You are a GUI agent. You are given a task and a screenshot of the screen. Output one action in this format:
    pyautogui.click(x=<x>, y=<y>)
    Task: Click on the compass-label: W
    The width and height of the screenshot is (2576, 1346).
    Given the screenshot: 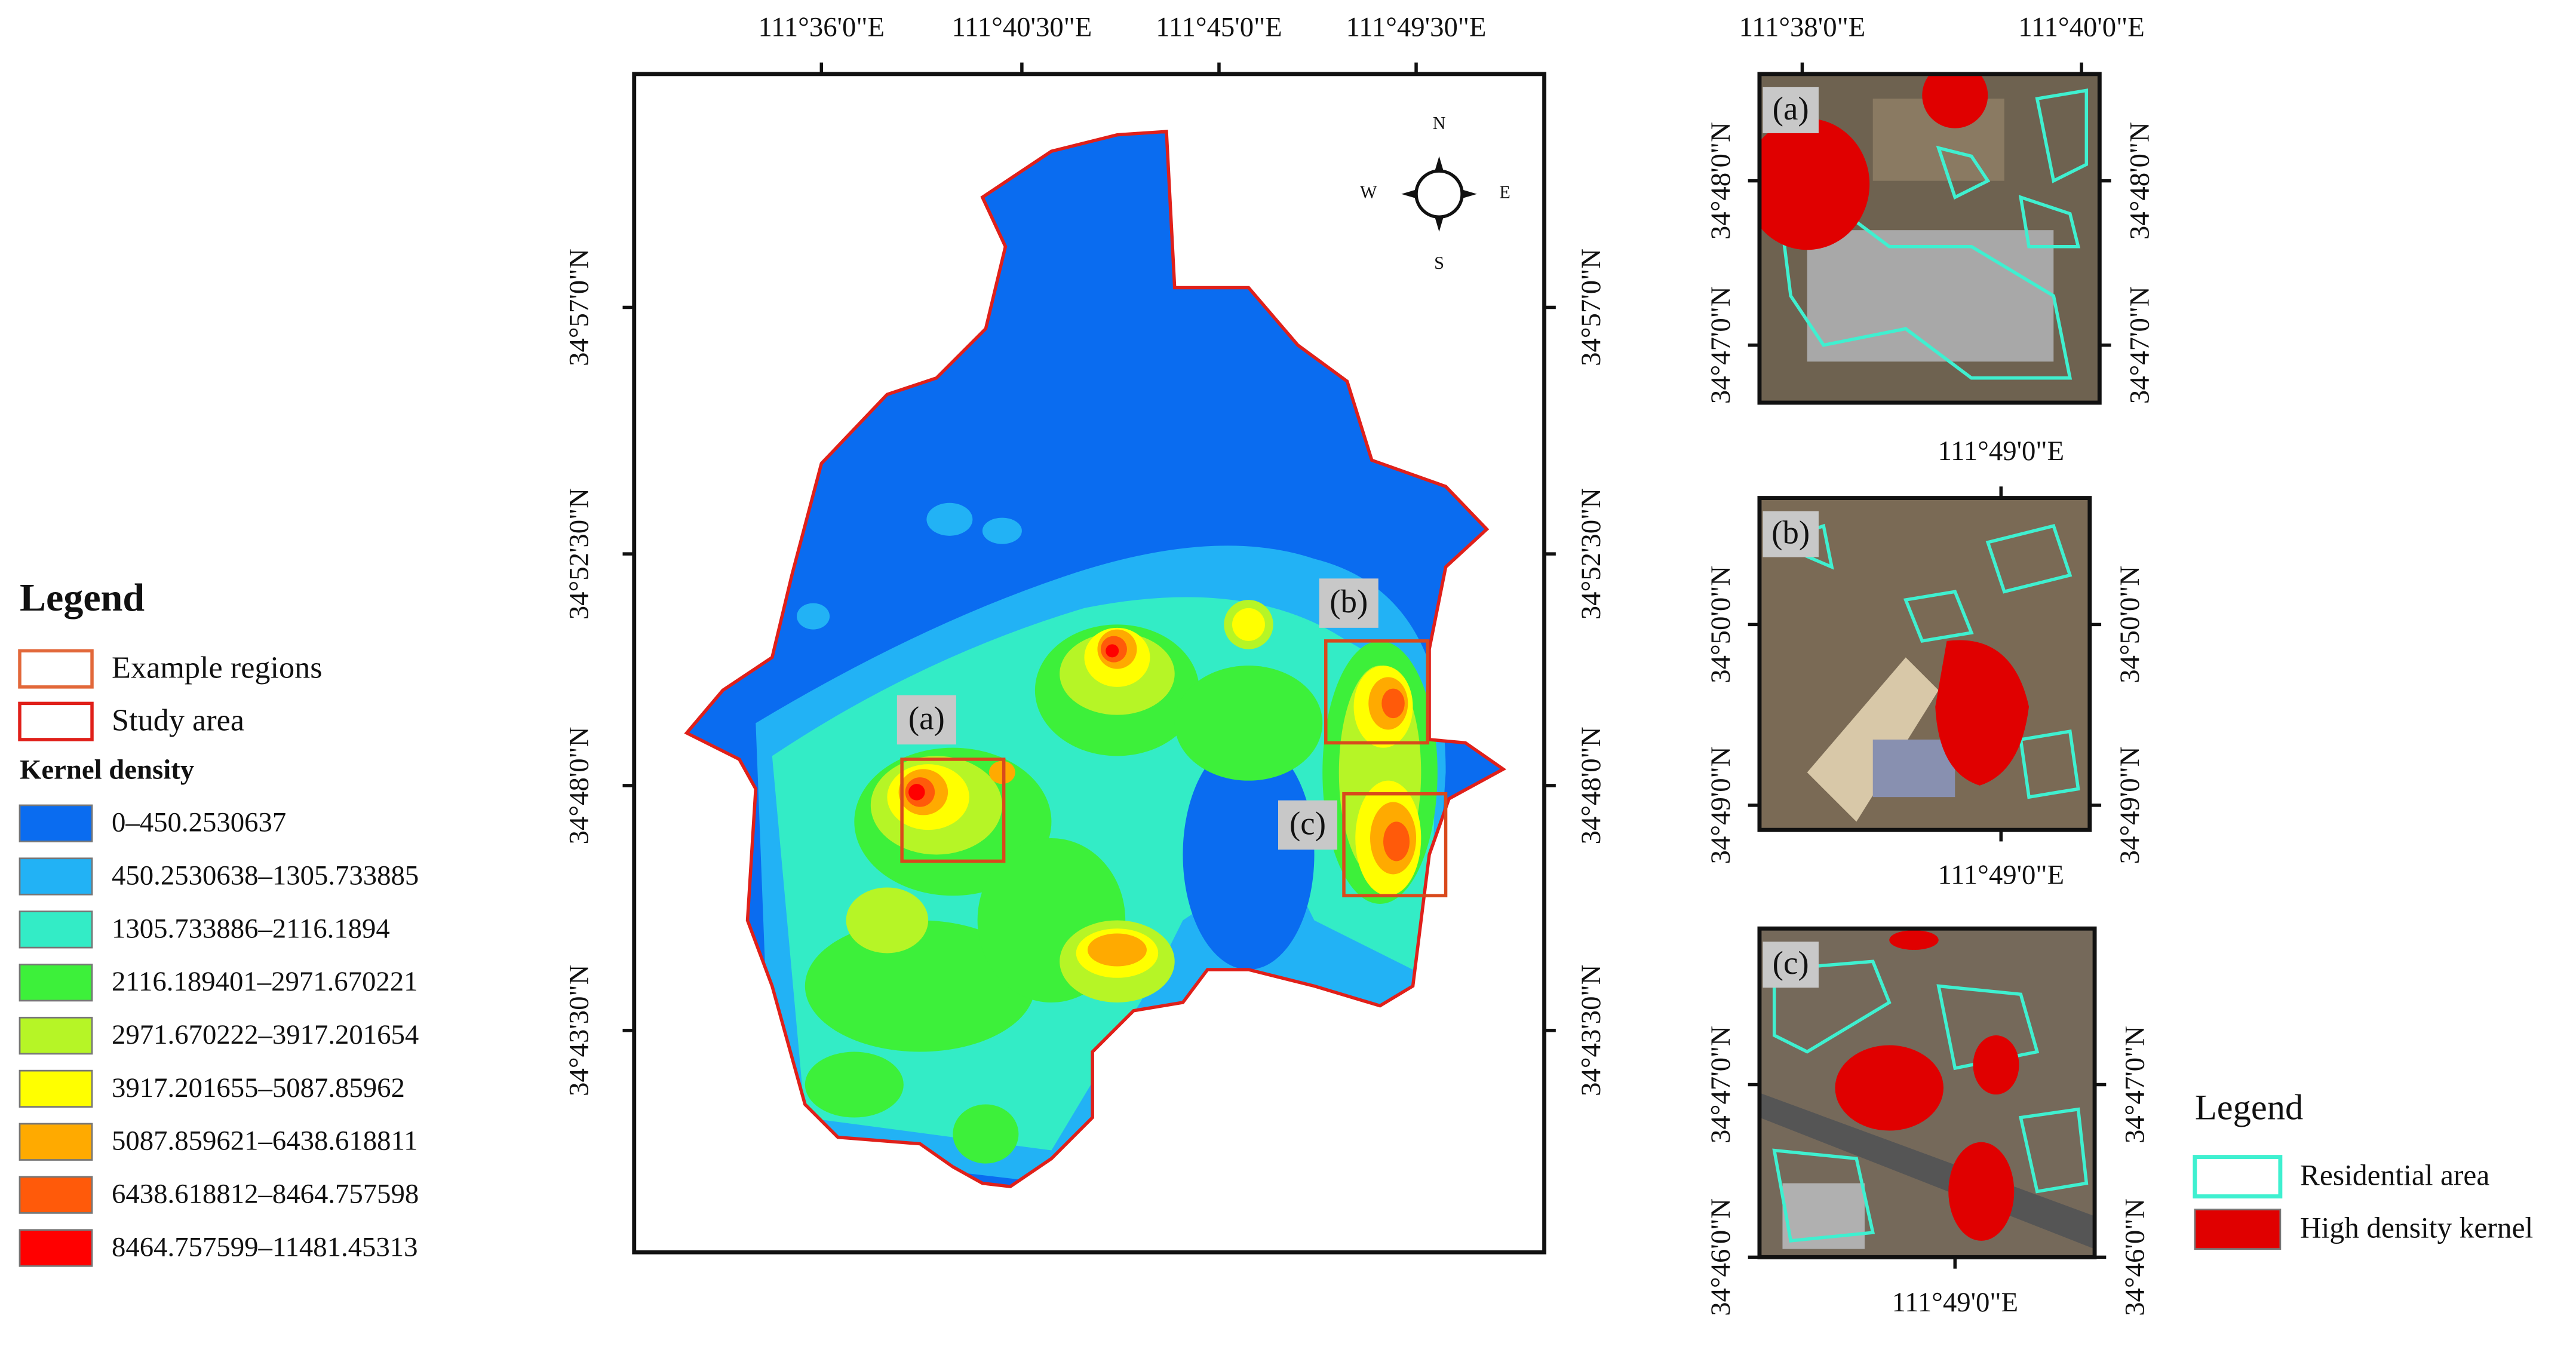 What is the action you would take?
    pyautogui.click(x=1368, y=193)
    